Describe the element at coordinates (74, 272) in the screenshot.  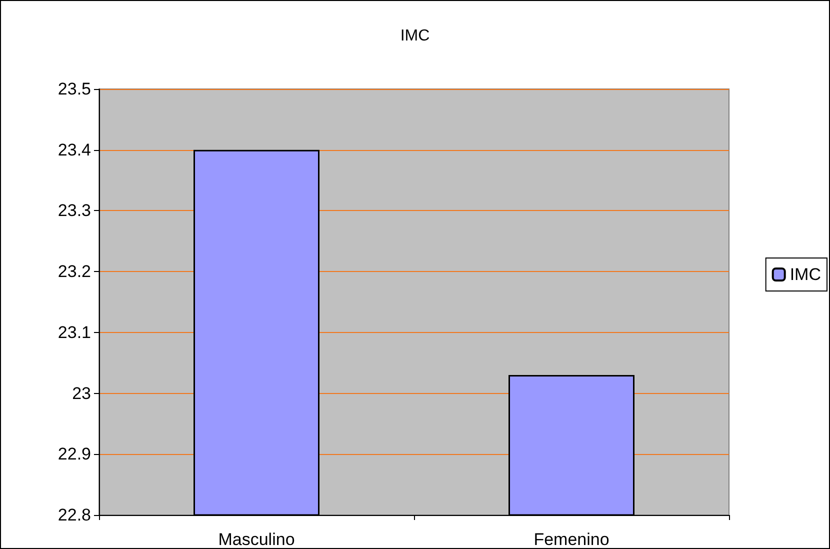
I see `y-tick-label: 23.2` at that location.